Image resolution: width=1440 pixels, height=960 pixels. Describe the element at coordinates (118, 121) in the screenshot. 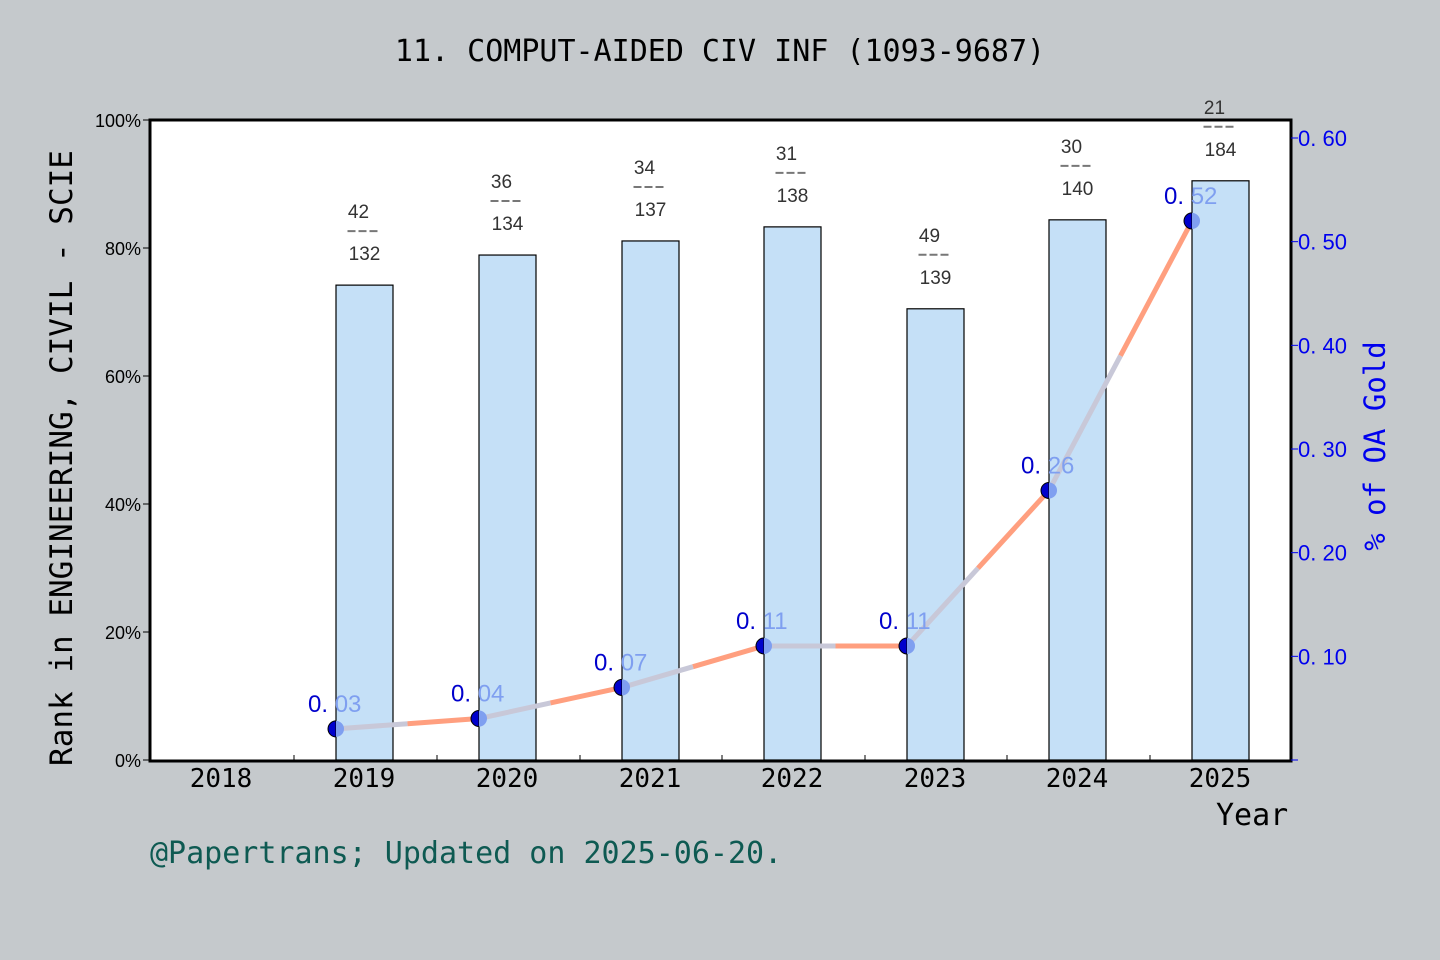

I see `left-tick-label: 100%` at that location.